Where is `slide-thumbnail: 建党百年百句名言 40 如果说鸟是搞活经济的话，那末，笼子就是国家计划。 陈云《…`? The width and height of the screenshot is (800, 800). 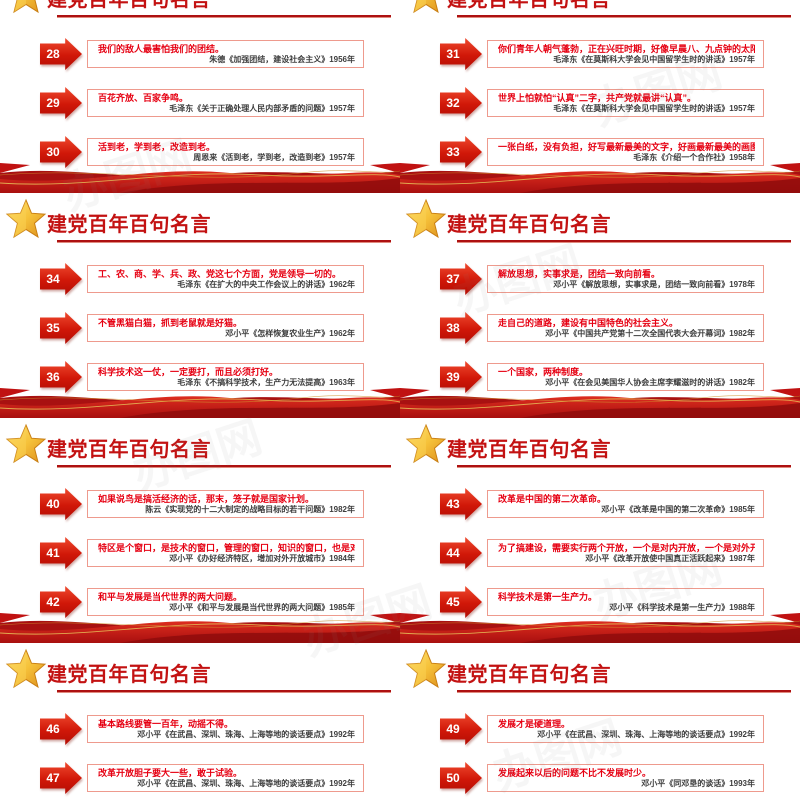 slide-thumbnail: 建党百年百句名言 40 如果说鸟是搞活经济的话，那末，笼子就是国家计划。 陈云《… is located at coordinates (200, 530).